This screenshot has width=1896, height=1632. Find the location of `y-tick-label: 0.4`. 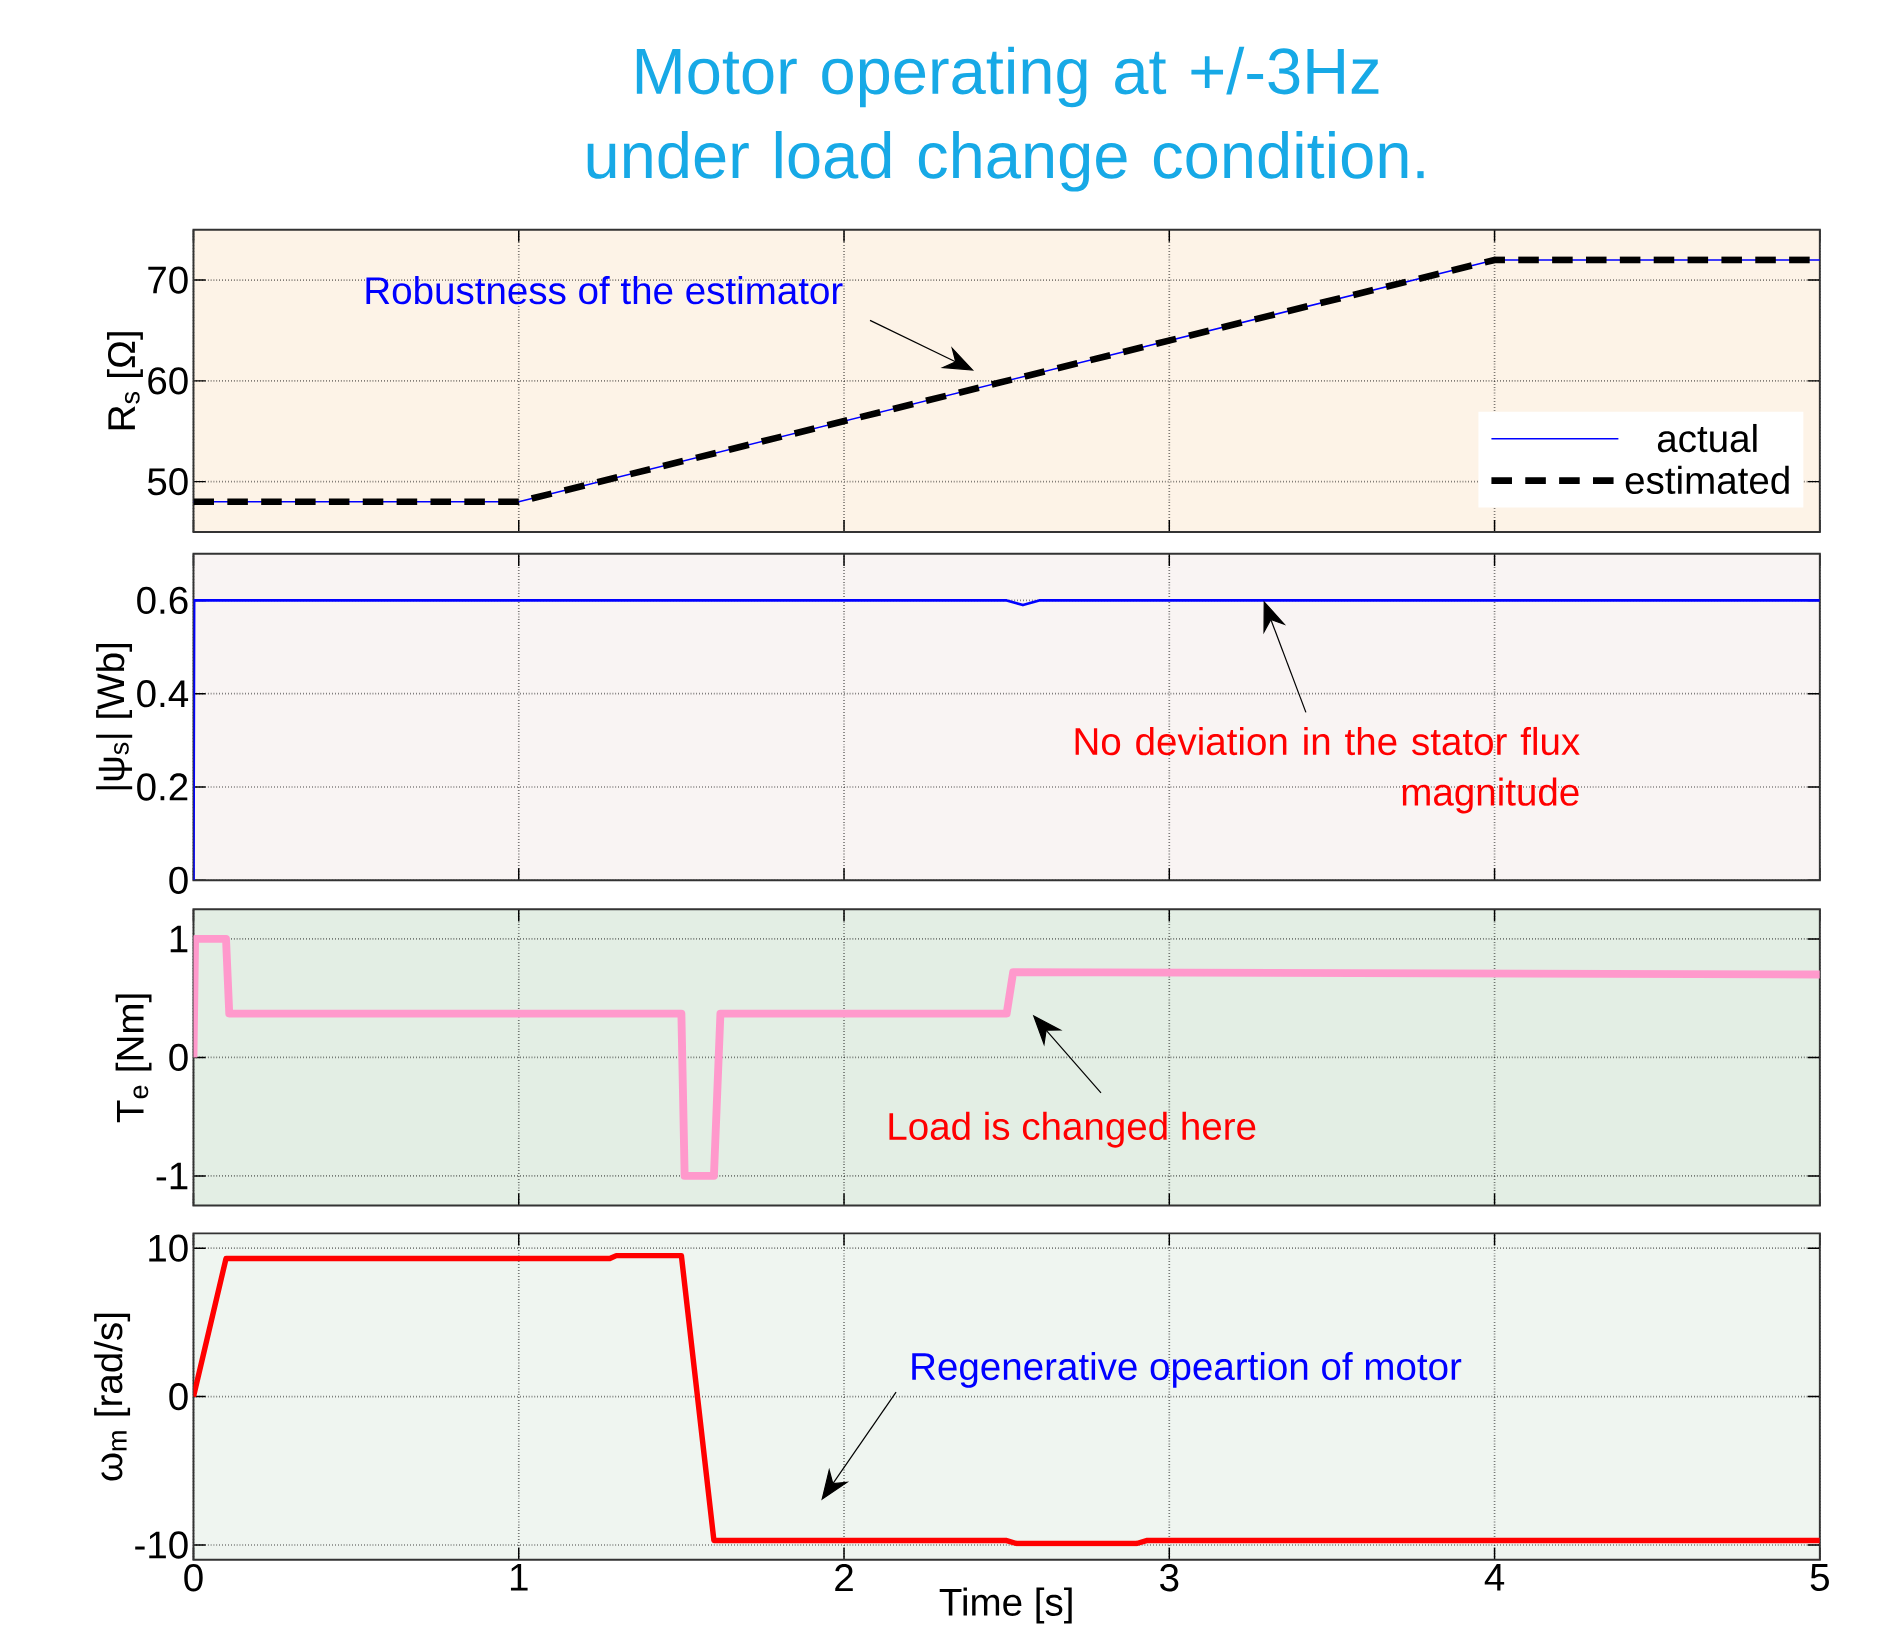

y-tick-label: 0.4 is located at coordinates (163, 693).